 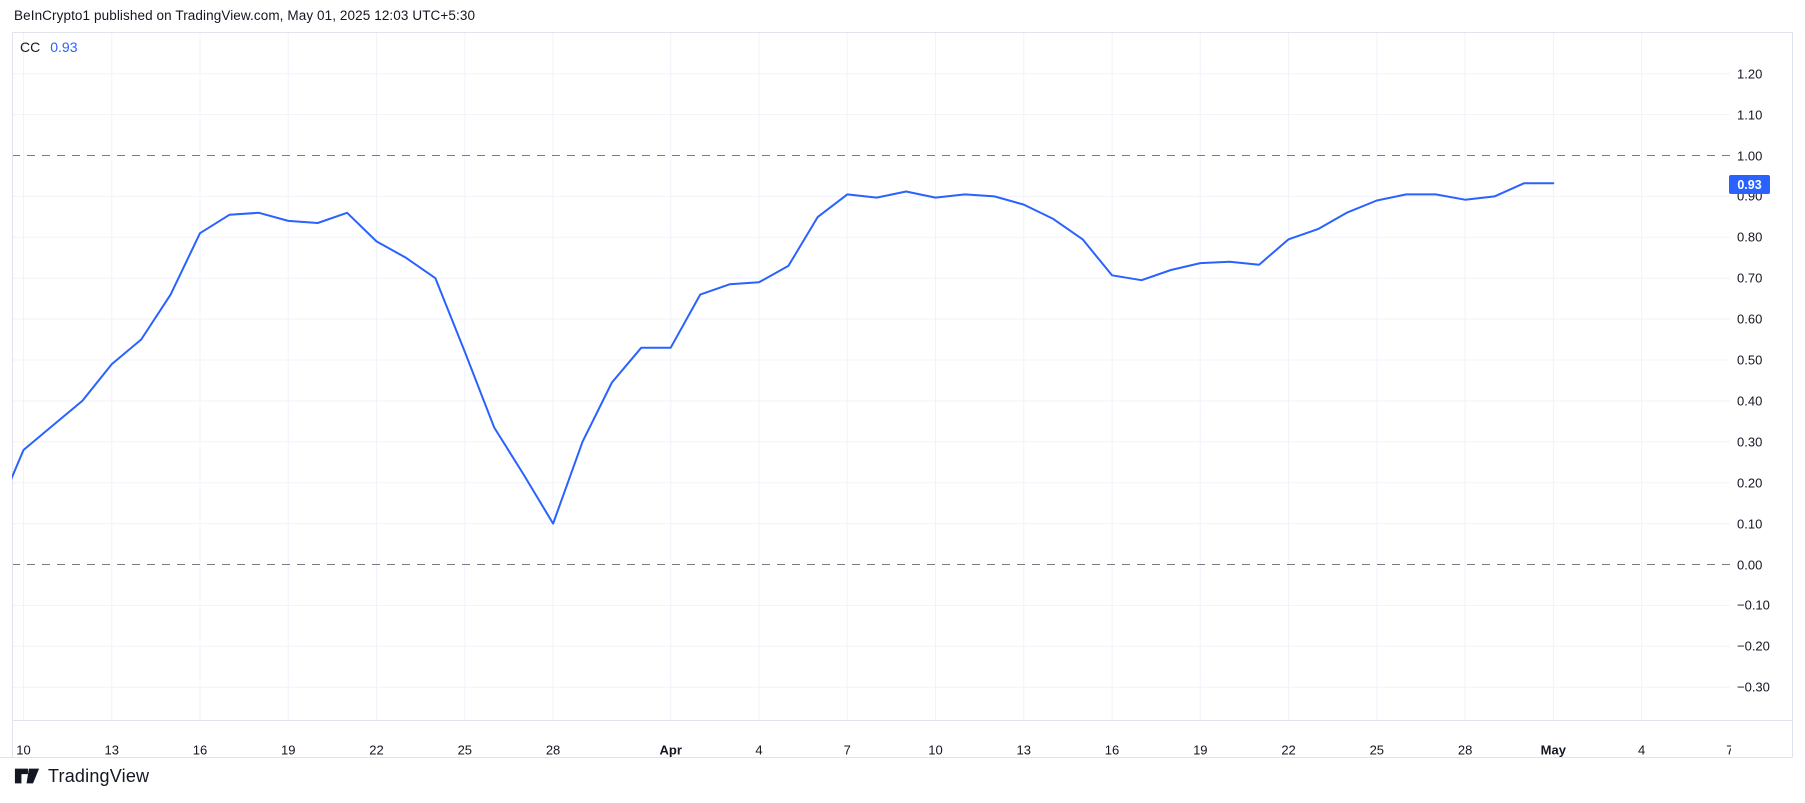 I want to click on tradingview-attribution: TradingView, so click(x=81, y=776).